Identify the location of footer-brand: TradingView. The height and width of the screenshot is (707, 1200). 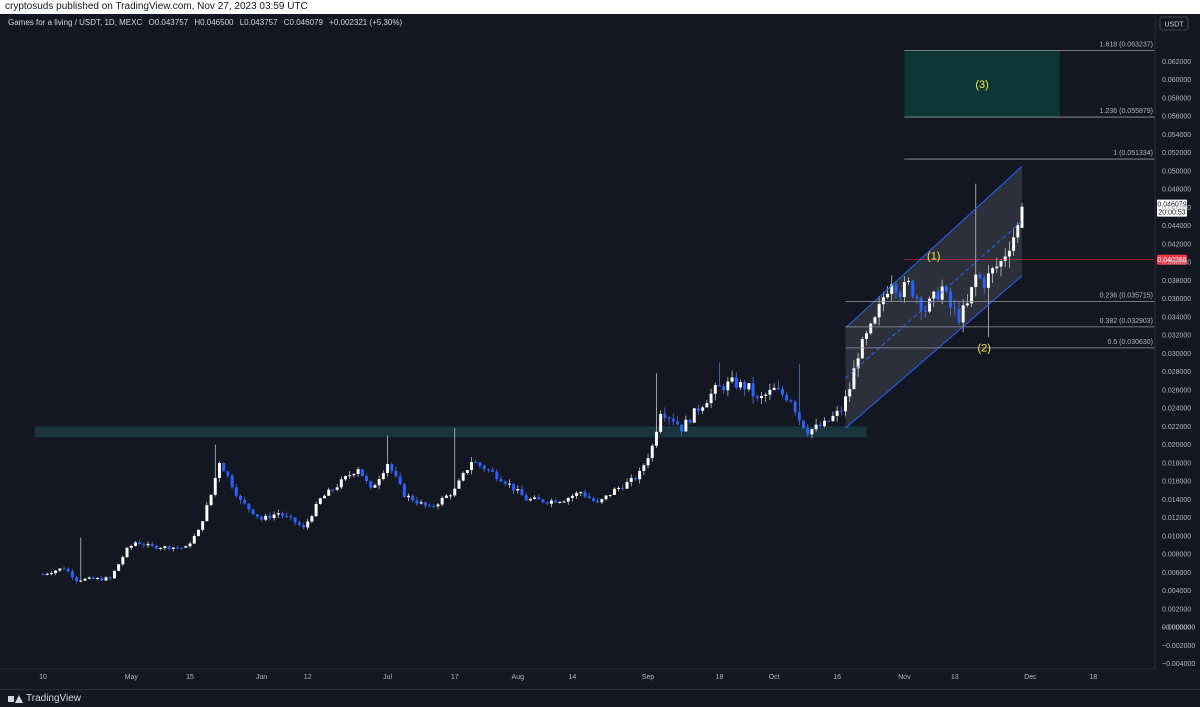
(54, 698).